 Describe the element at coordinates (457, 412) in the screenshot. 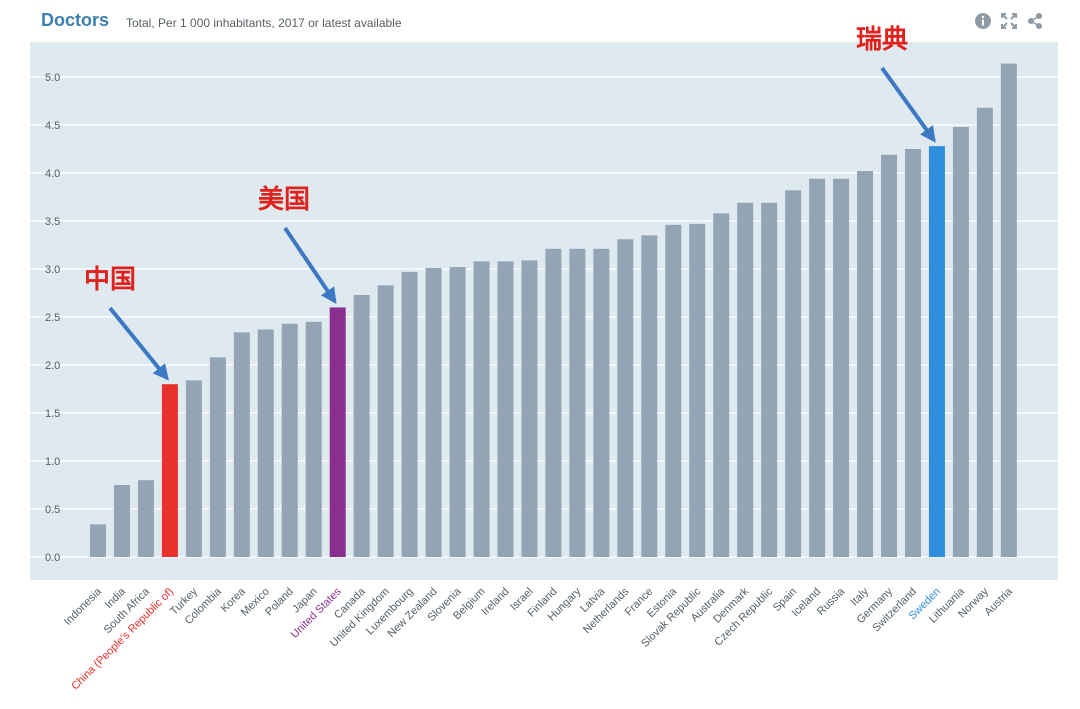

I see `bar-slovenia` at that location.